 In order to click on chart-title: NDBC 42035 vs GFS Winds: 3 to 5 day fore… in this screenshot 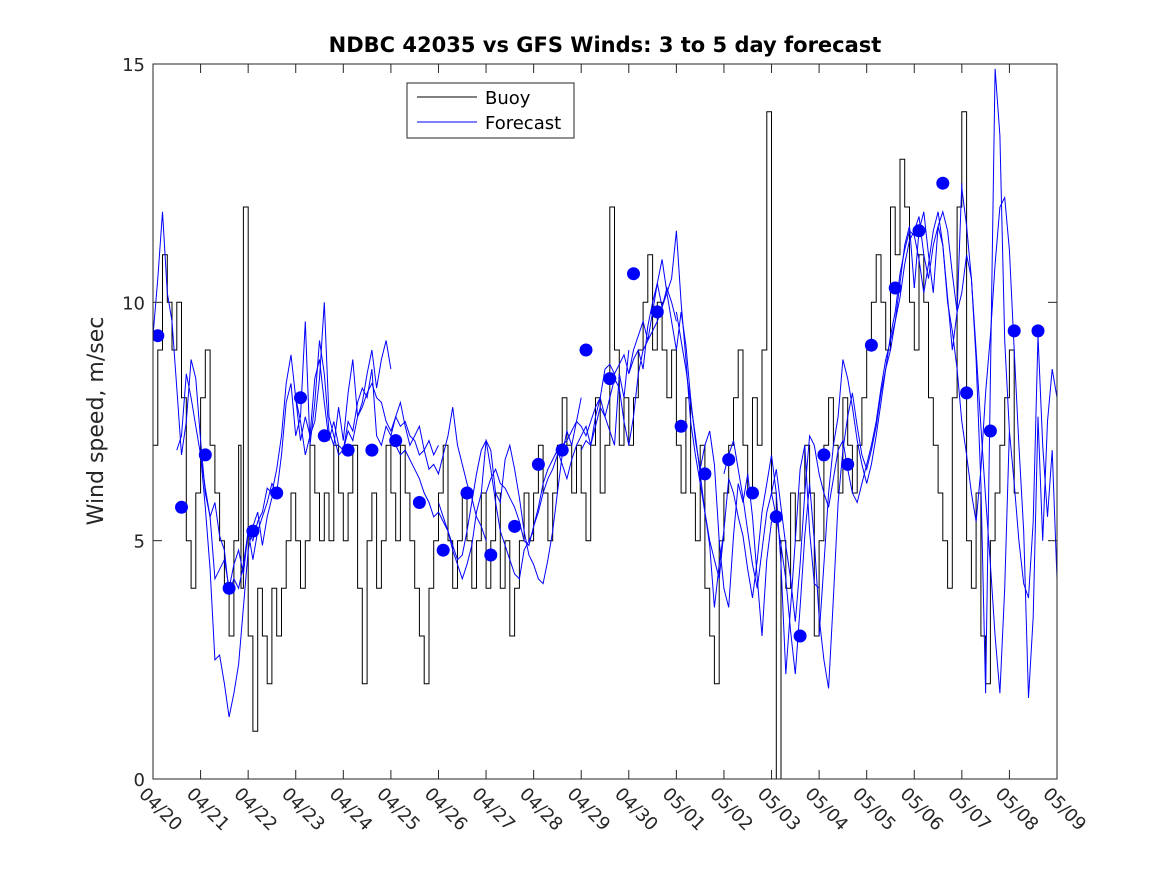, I will do `click(605, 45)`.